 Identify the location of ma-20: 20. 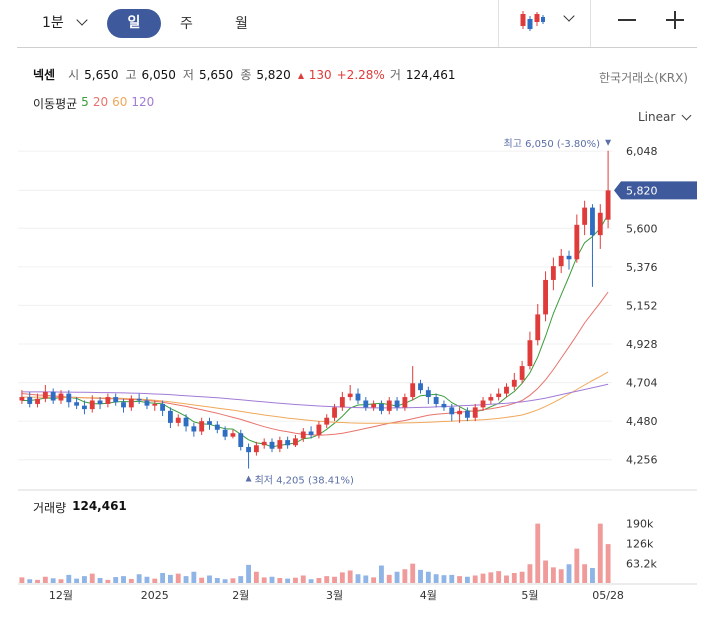
(100, 102).